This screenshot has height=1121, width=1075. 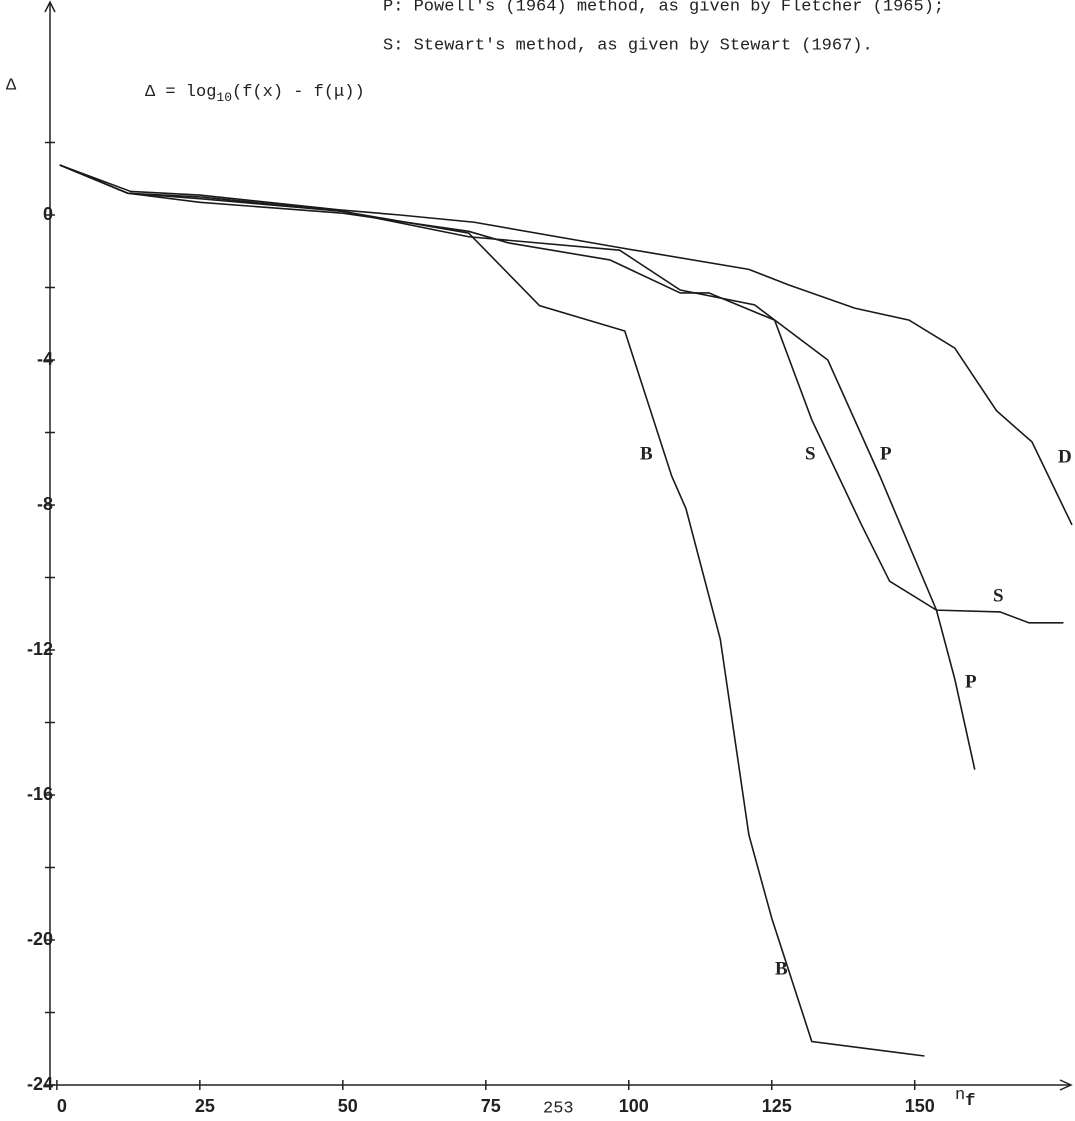 What do you see at coordinates (40, 1084) in the screenshot?
I see `y-tick-label: -24` at bounding box center [40, 1084].